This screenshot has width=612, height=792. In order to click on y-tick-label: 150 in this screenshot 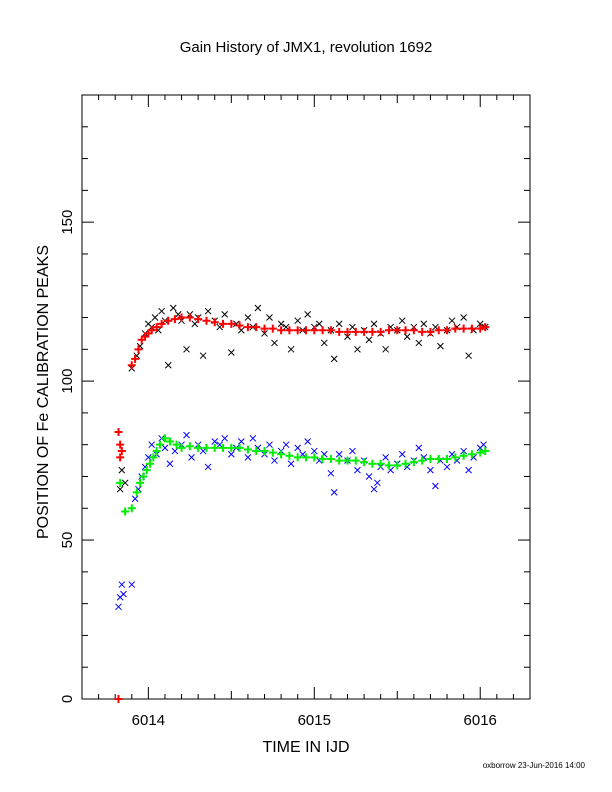, I will do `click(67, 222)`.